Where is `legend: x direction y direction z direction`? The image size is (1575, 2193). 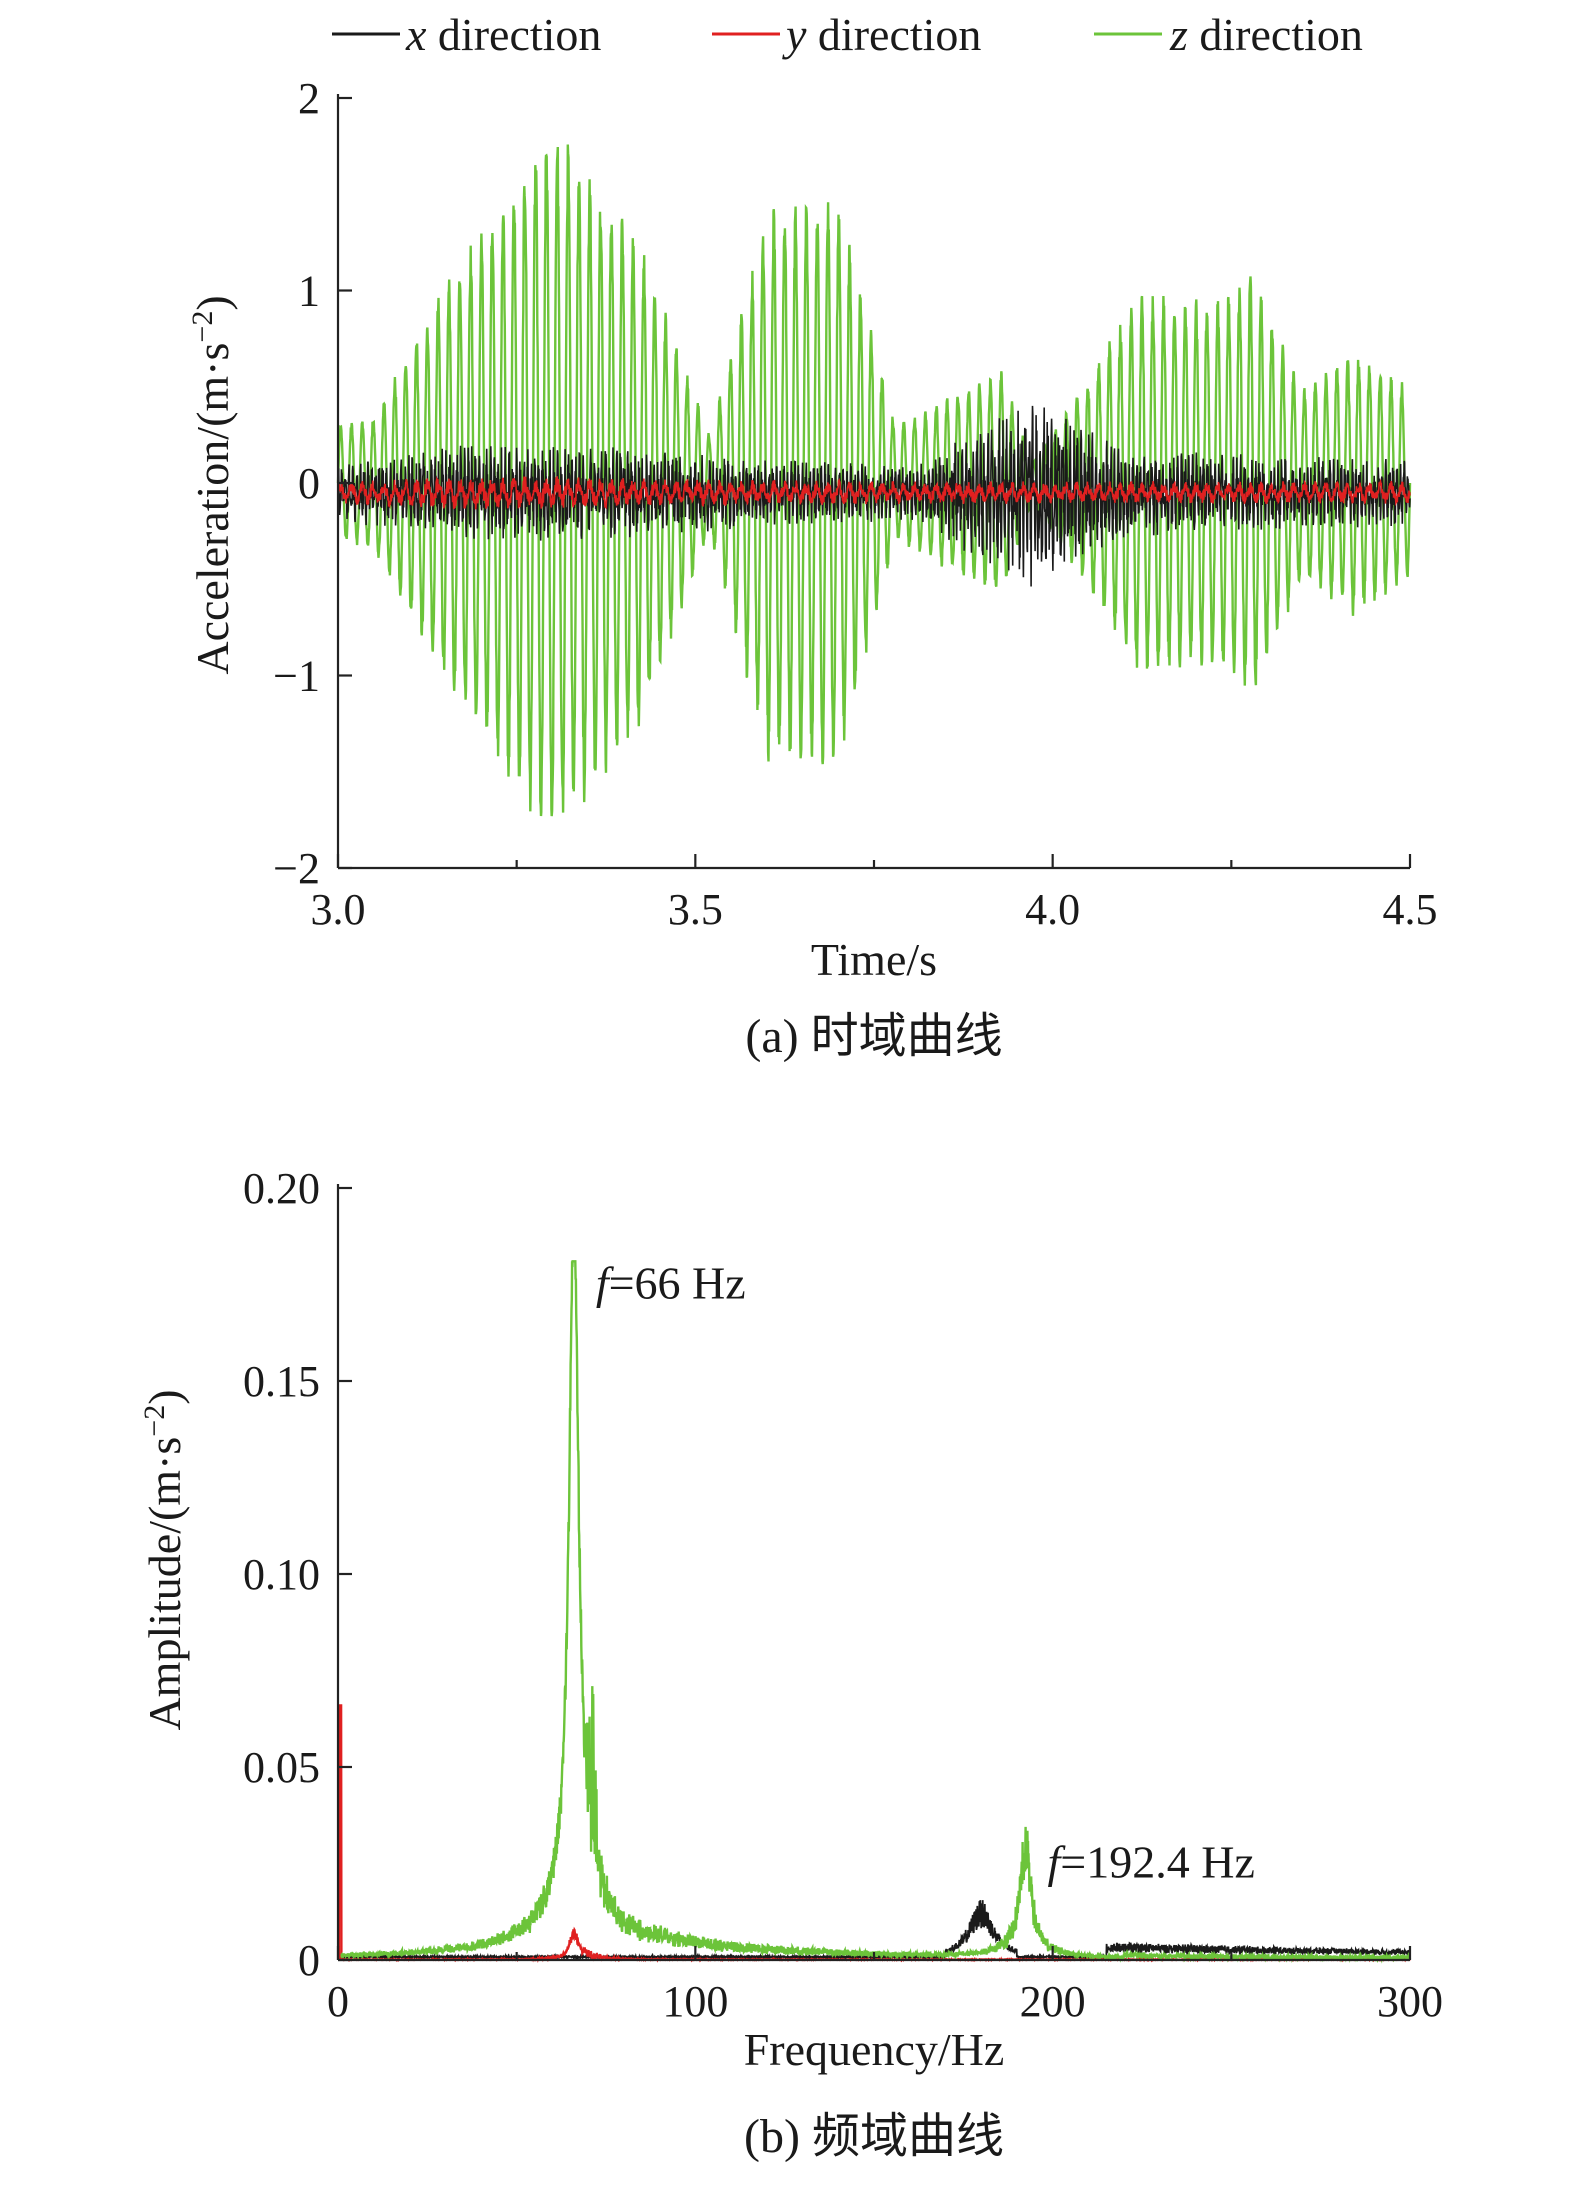 legend: x direction y direction z direction is located at coordinates (847, 34).